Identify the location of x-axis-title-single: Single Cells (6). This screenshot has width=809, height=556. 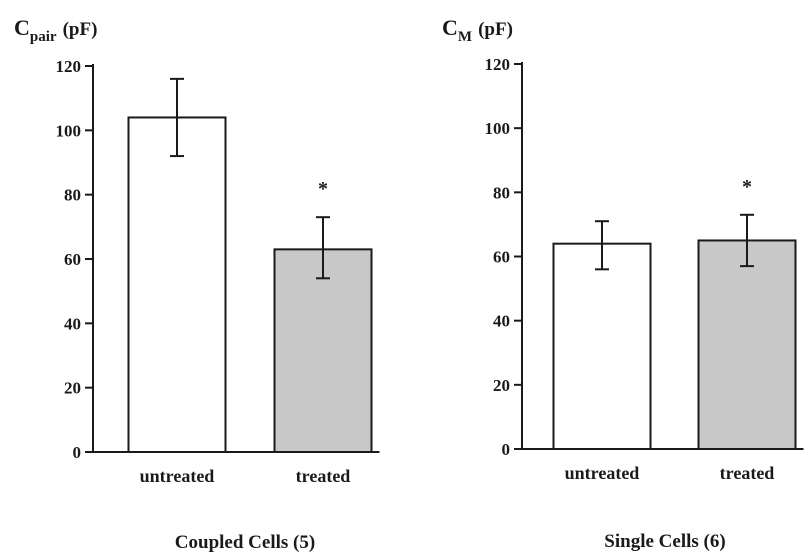
(664, 541).